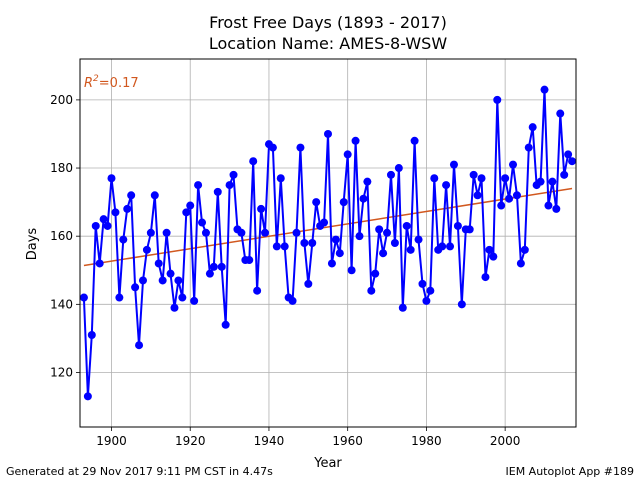 Image resolution: width=640 pixels, height=480 pixels. I want to click on x-axis-label: Year, so click(327, 463).